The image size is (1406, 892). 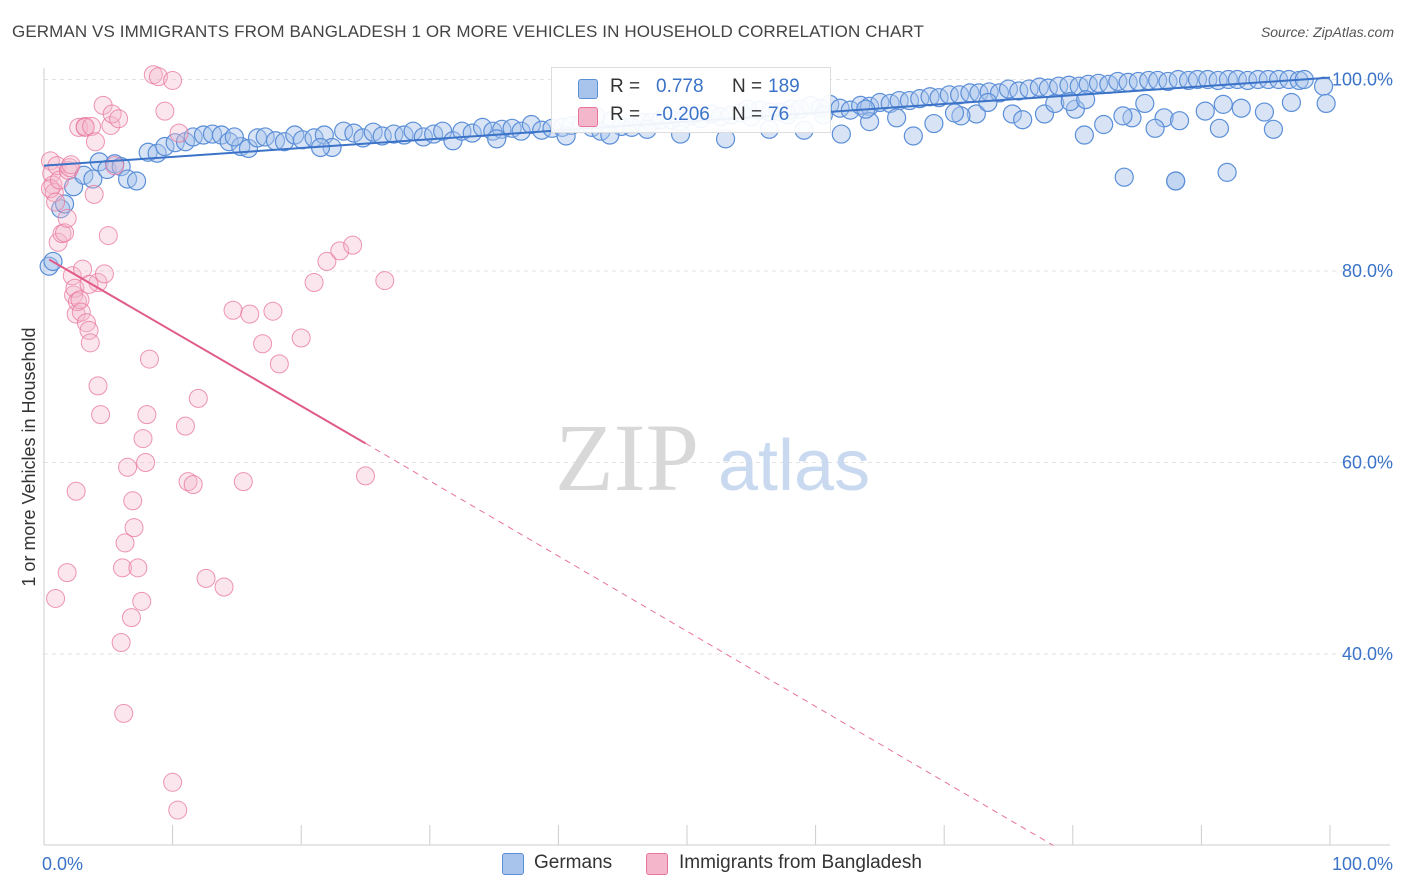 I want to click on y-tick-label: 40.0%, so click(x=1367, y=654).